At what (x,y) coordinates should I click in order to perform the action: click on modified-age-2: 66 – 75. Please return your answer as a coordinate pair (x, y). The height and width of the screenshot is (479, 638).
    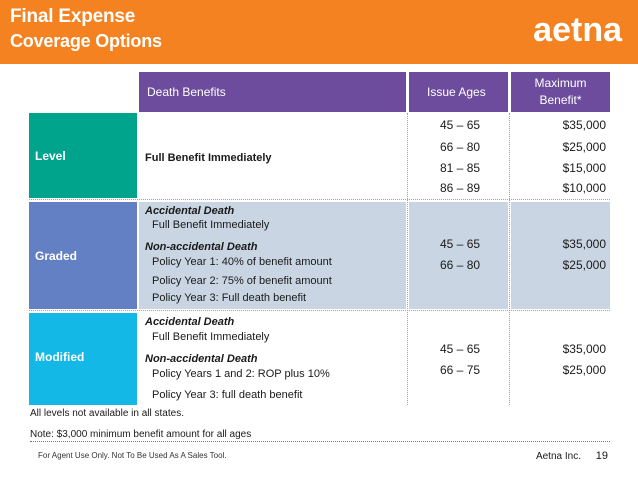
    Looking at the image, I should click on (460, 370).